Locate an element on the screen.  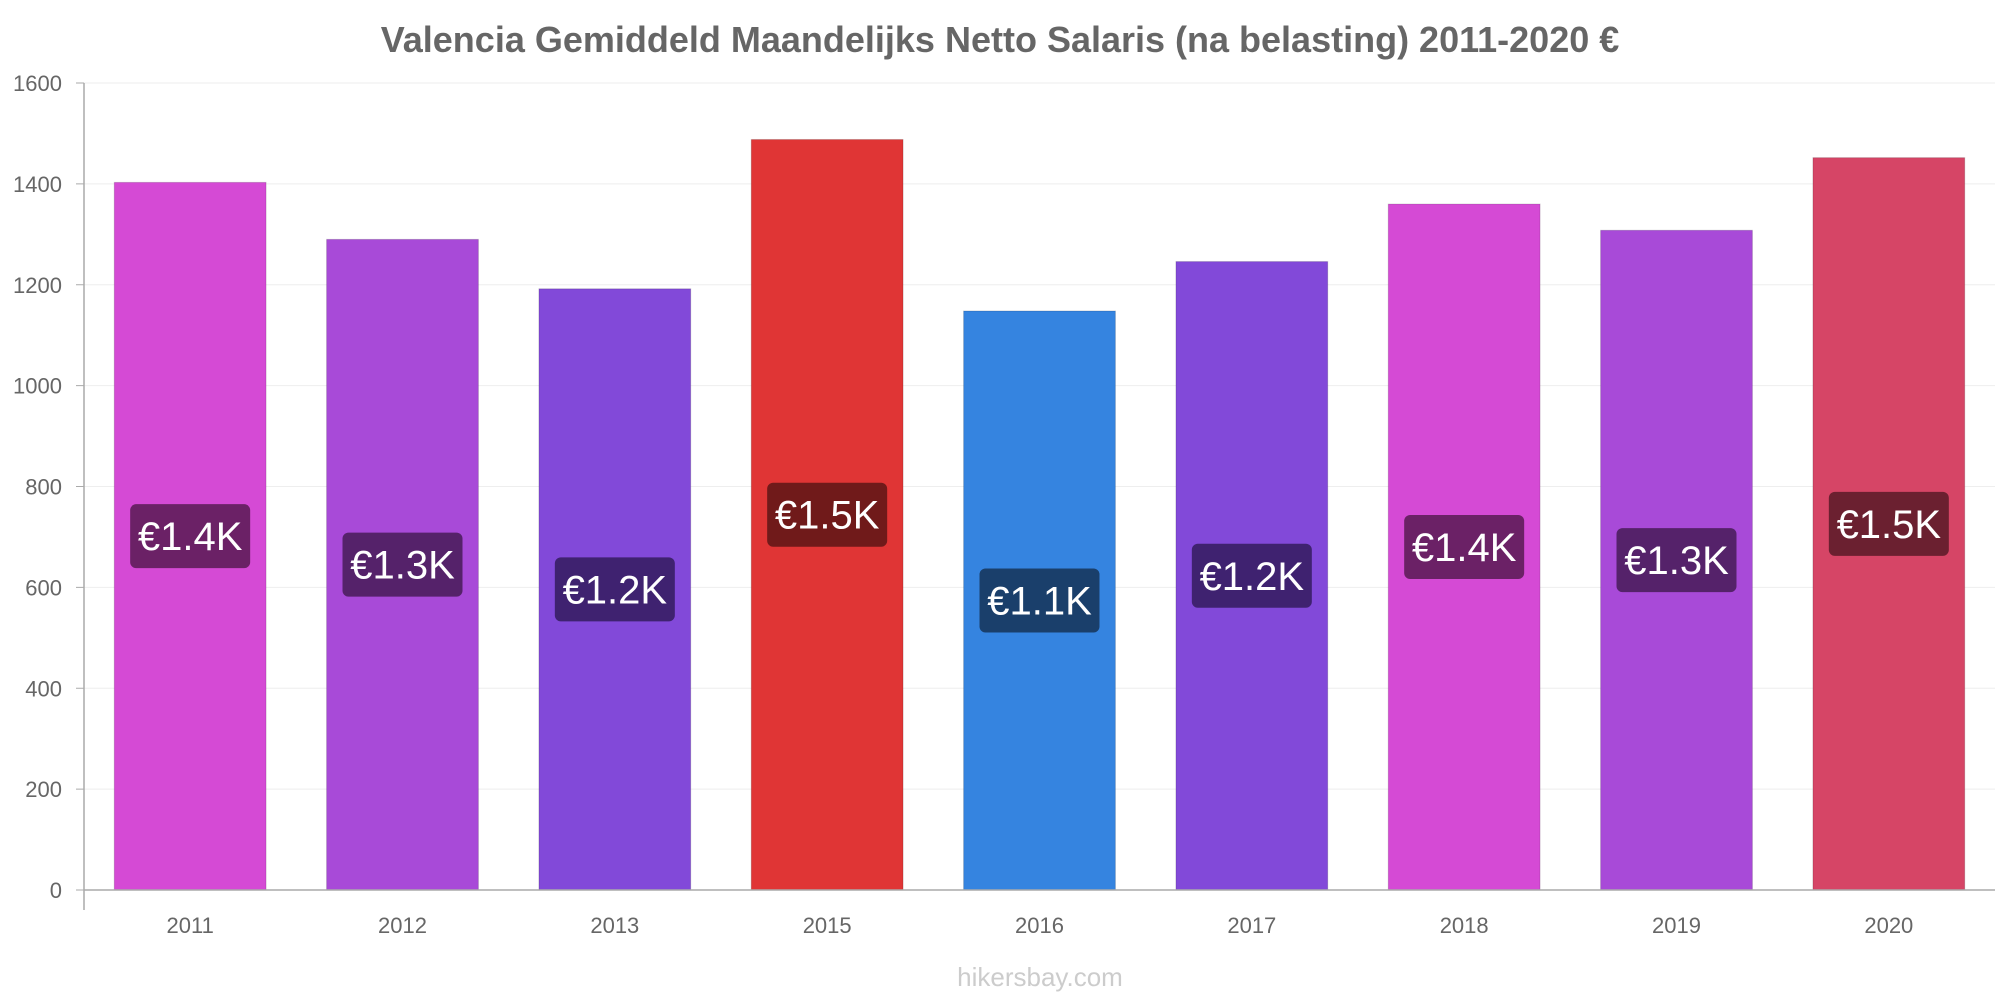
x-tick-label: 2016 is located at coordinates (1039, 925).